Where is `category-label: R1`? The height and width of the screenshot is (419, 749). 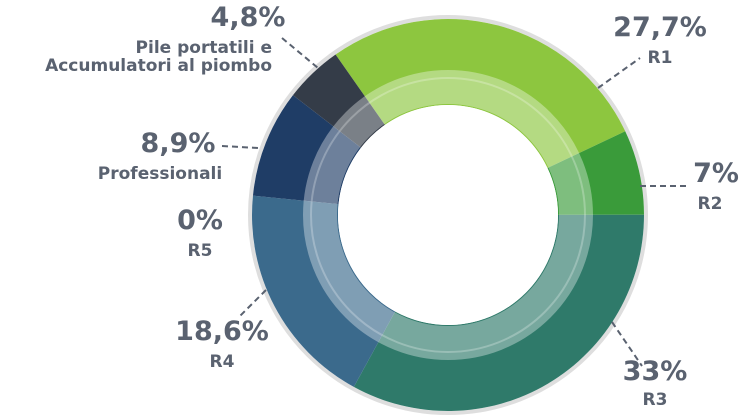
category-label: R1 is located at coordinates (660, 58).